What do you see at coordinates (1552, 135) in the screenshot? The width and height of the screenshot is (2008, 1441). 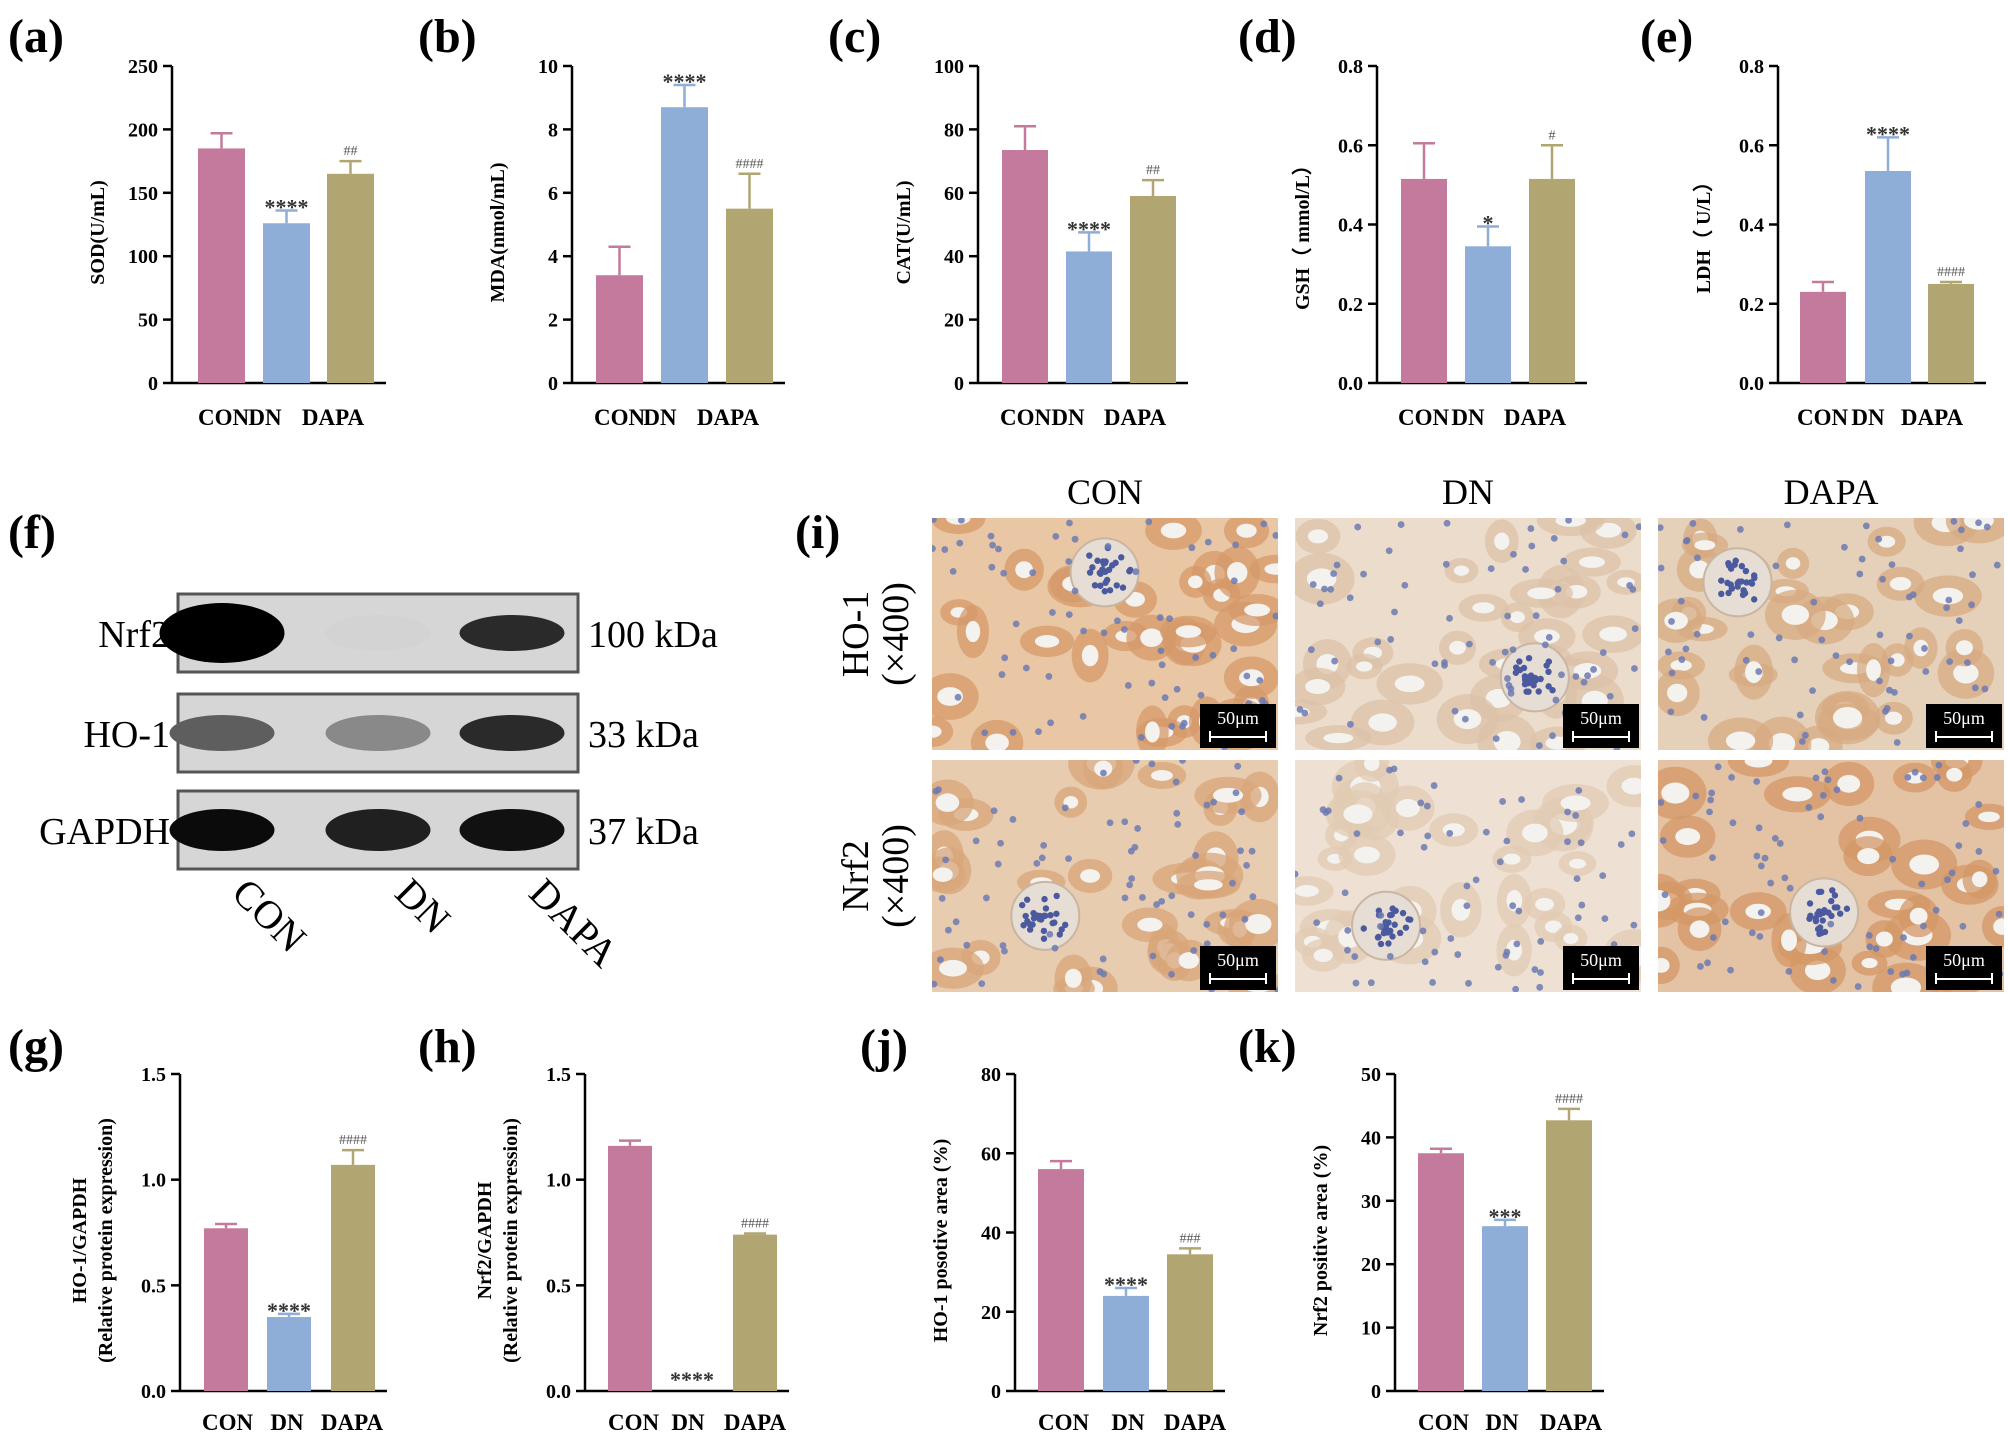 I see `significance-mark: #` at bounding box center [1552, 135].